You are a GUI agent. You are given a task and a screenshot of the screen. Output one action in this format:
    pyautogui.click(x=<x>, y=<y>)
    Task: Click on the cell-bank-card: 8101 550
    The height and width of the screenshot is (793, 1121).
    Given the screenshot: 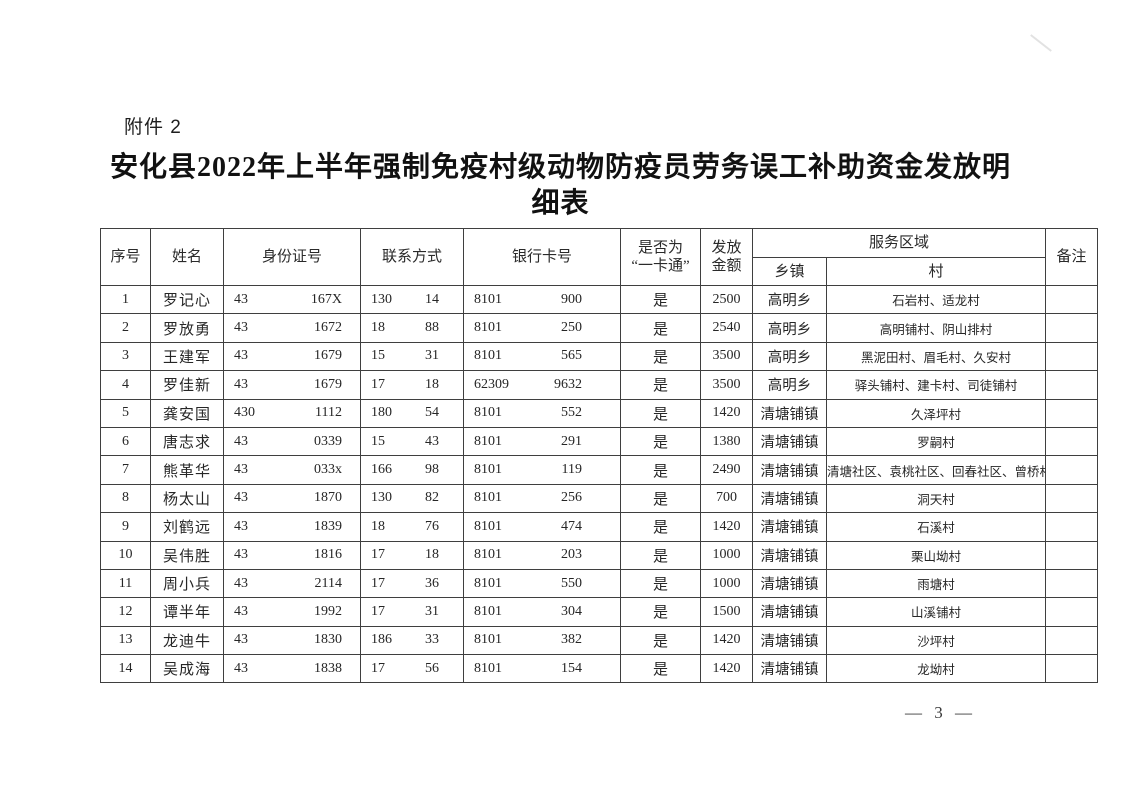 What is the action you would take?
    pyautogui.click(x=542, y=583)
    